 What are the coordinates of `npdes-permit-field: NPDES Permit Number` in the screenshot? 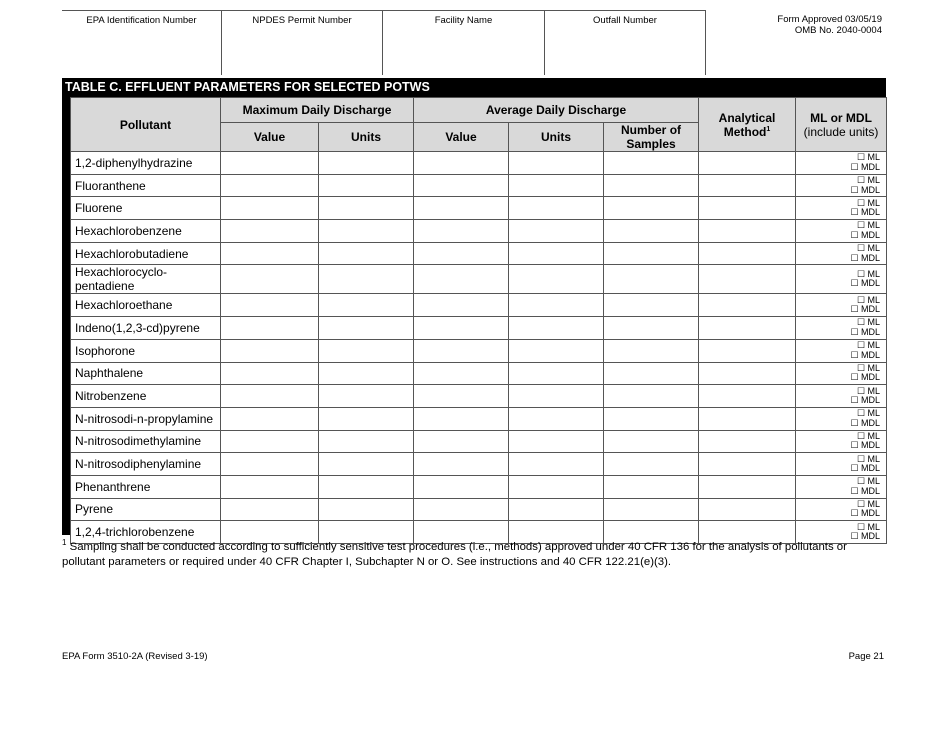 It's located at (302, 43).